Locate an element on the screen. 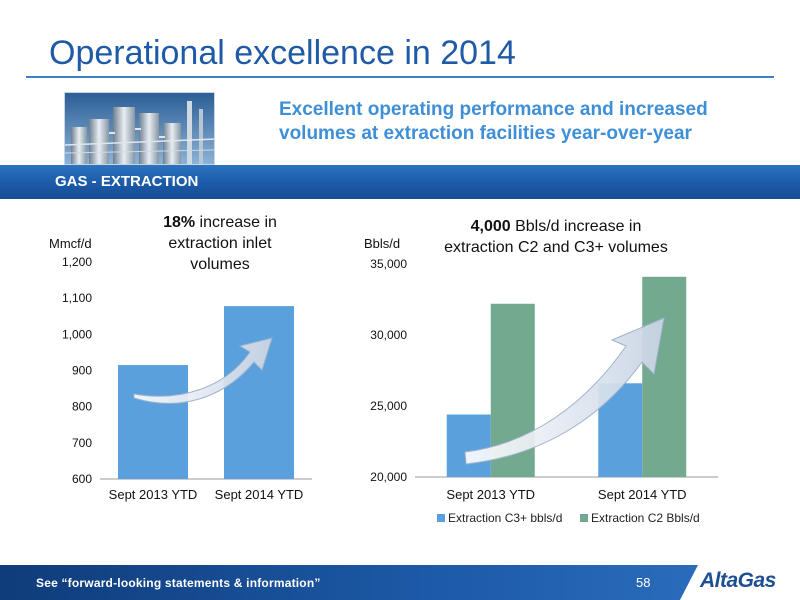 This screenshot has height=600, width=800. left-y-tick-label: 900 is located at coordinates (82, 371).